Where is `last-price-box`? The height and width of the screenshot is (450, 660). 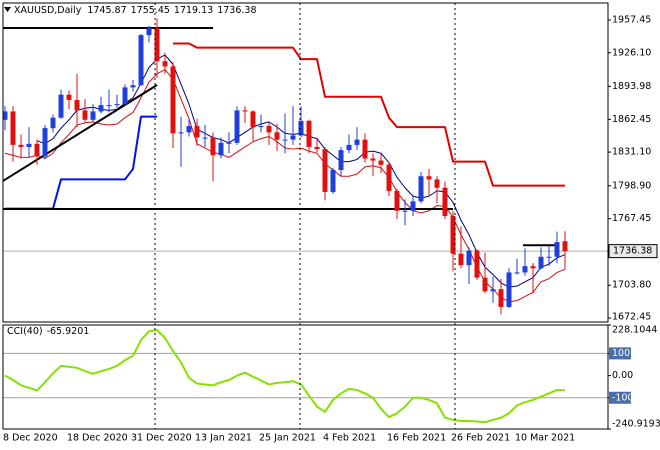
last-price-box is located at coordinates (633, 251).